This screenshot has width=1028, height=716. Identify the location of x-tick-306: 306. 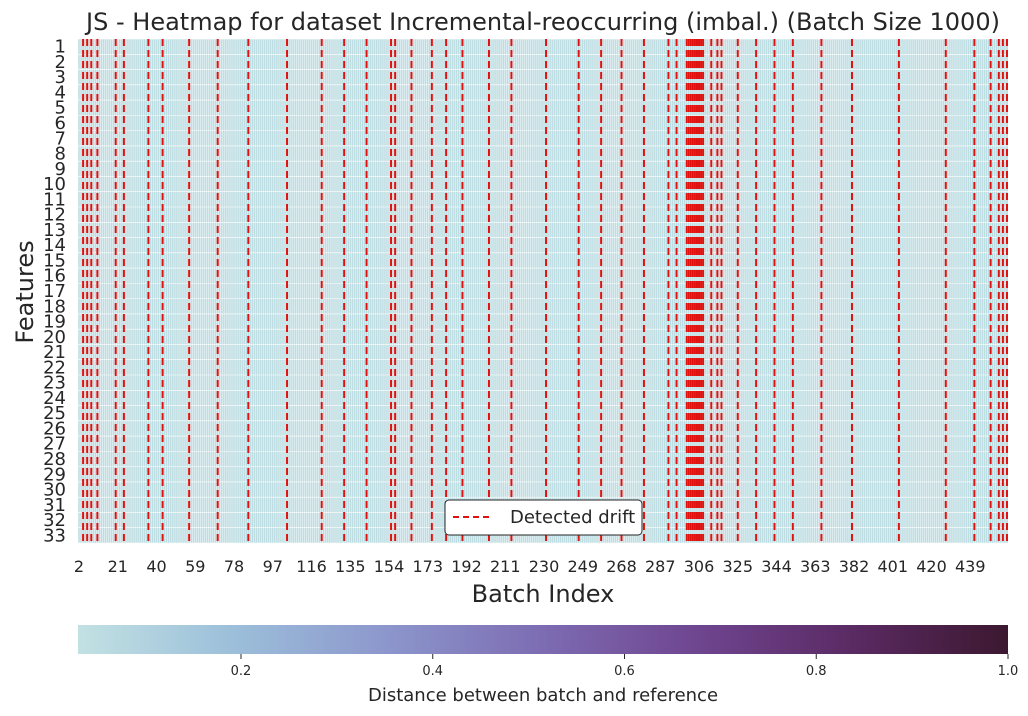
(699, 566).